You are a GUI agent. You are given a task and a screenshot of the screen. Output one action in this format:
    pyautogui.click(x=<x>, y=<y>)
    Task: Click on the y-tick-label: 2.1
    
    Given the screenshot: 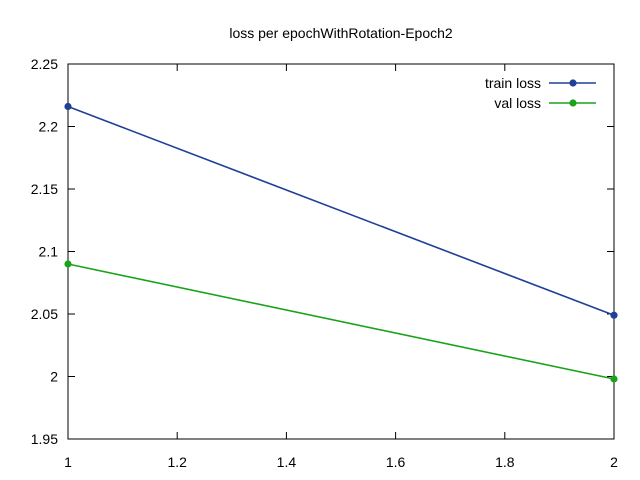 What is the action you would take?
    pyautogui.click(x=49, y=252)
    